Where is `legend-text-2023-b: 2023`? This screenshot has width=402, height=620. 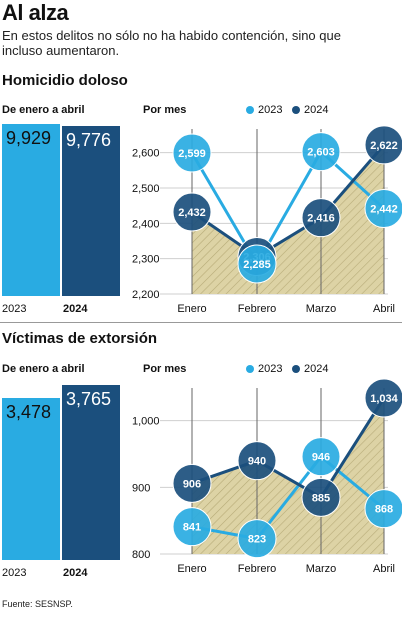
legend-text-2023-b: 2023 is located at coordinates (270, 369).